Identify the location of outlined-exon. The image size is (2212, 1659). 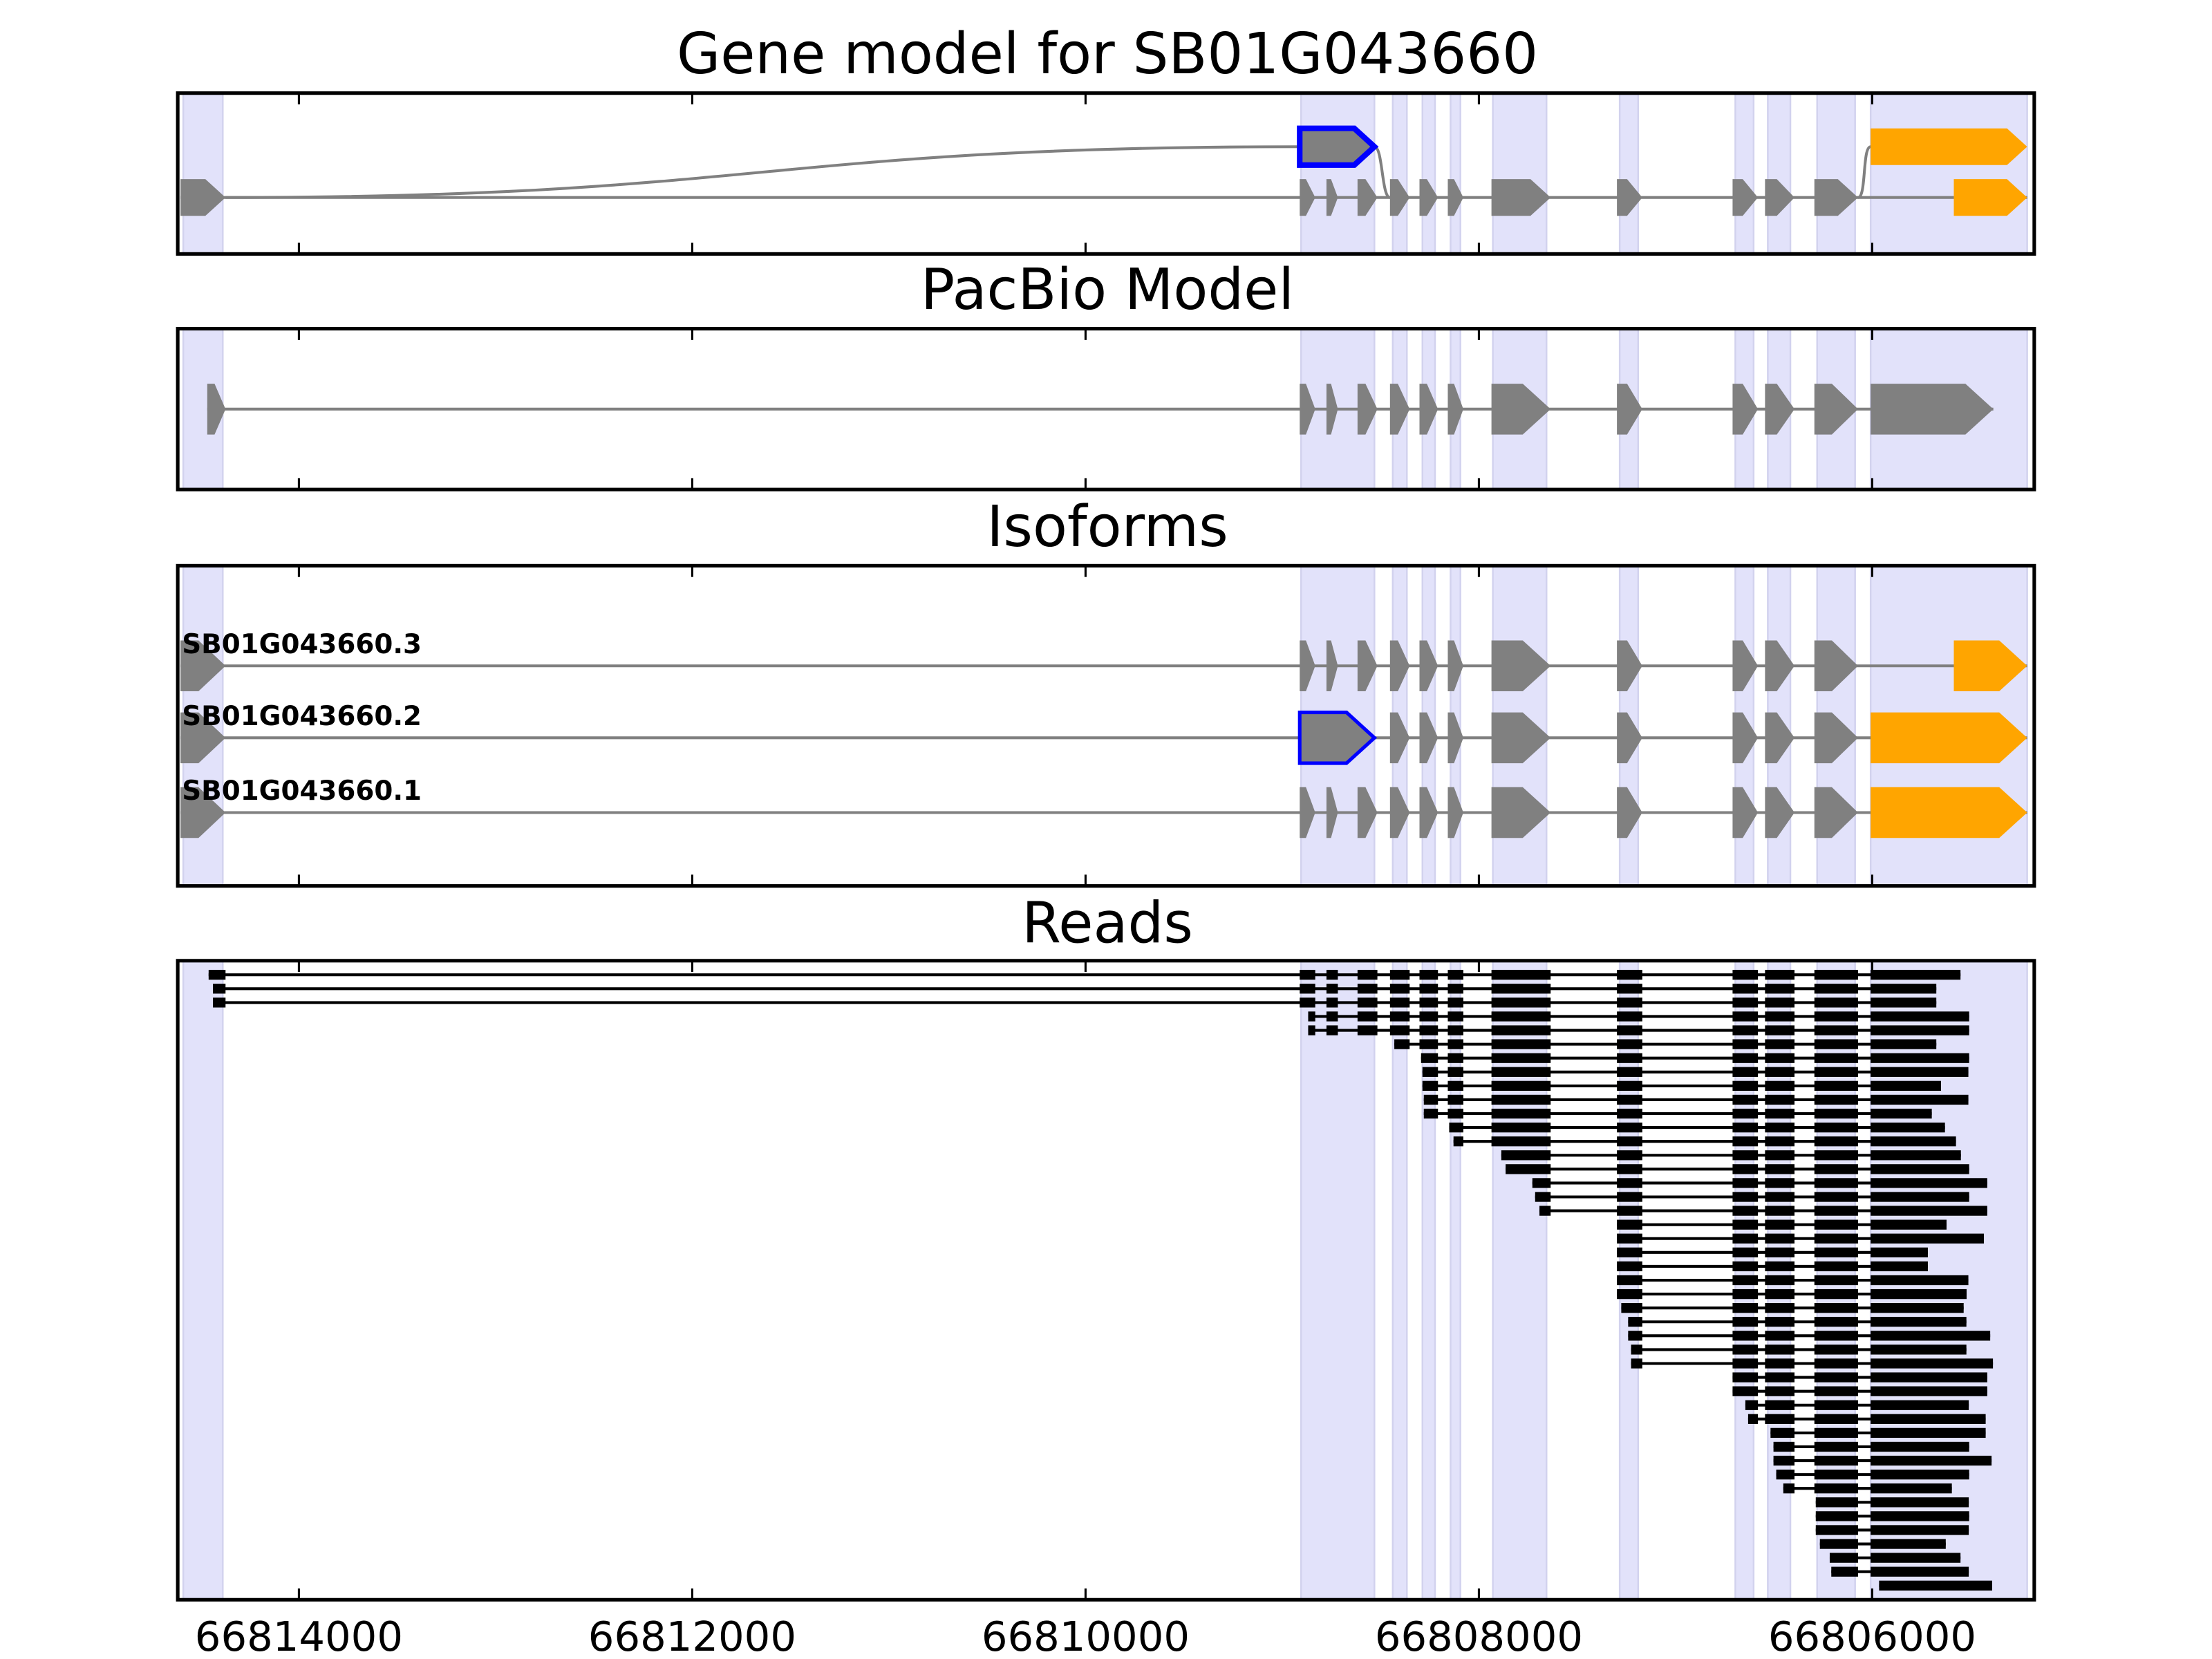
(1338, 146).